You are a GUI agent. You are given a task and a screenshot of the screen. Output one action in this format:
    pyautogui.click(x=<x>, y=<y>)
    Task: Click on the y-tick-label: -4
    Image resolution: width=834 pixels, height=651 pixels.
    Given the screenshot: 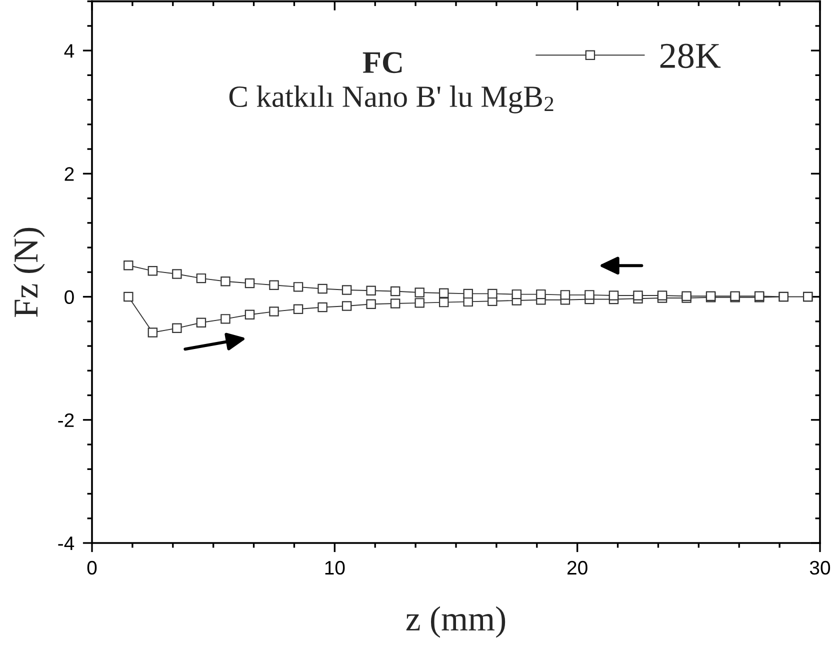 What is the action you would take?
    pyautogui.click(x=66, y=543)
    